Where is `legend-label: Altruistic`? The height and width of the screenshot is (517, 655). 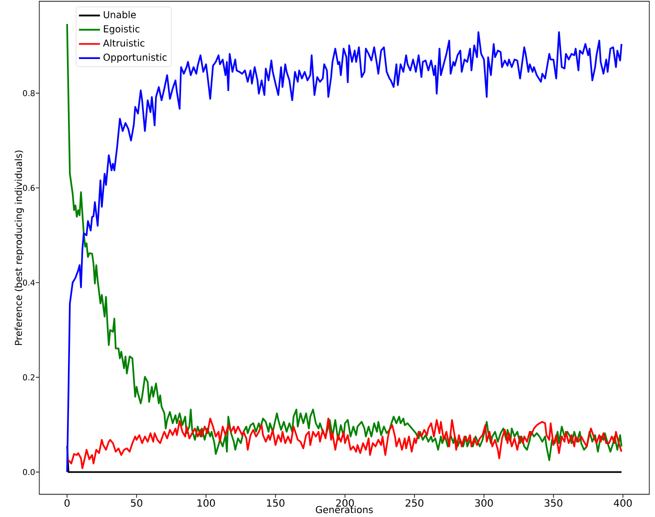 legend-label: Altruistic is located at coordinates (123, 43).